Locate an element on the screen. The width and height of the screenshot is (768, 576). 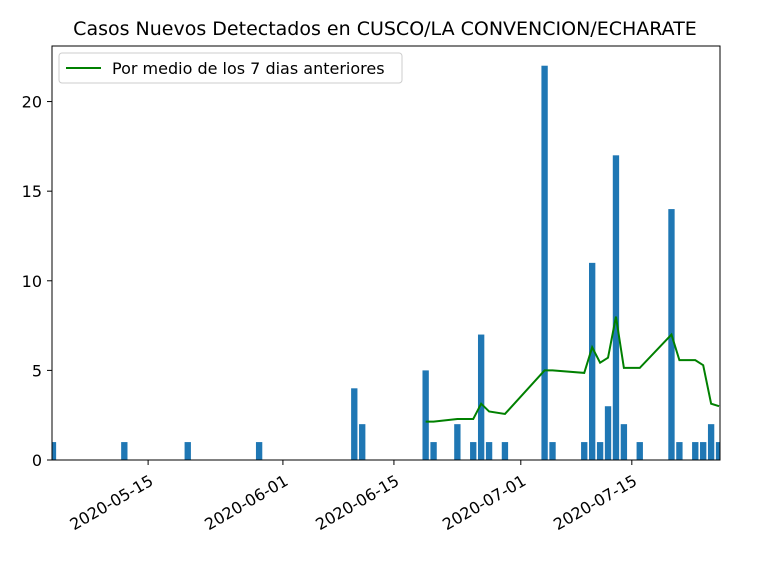
legend-label: Por medio de los 7 dias anteriores is located at coordinates (248, 68).